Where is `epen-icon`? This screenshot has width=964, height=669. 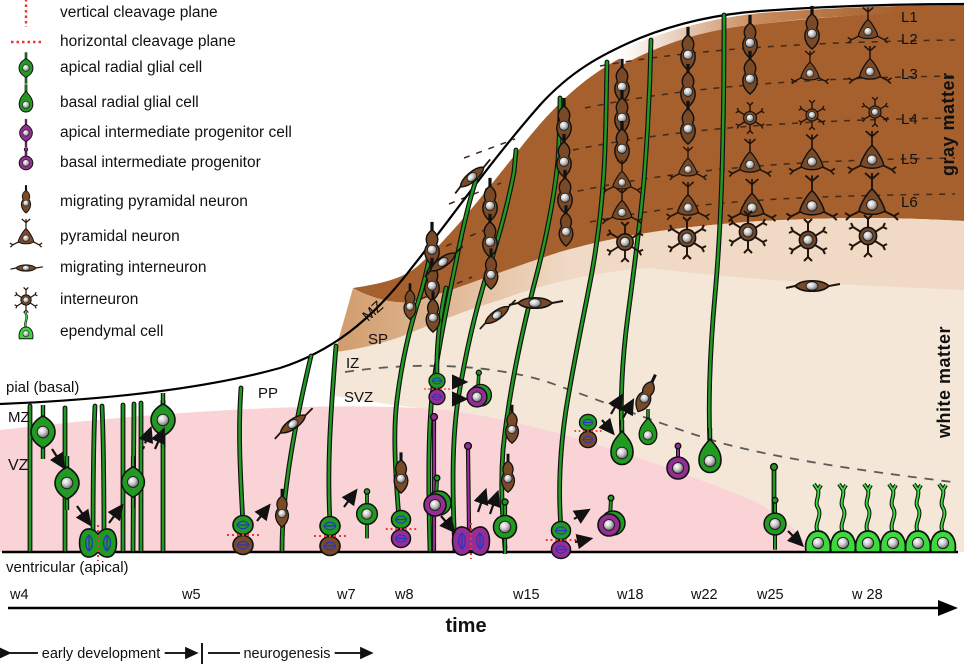
epen-icon is located at coordinates (26, 326).